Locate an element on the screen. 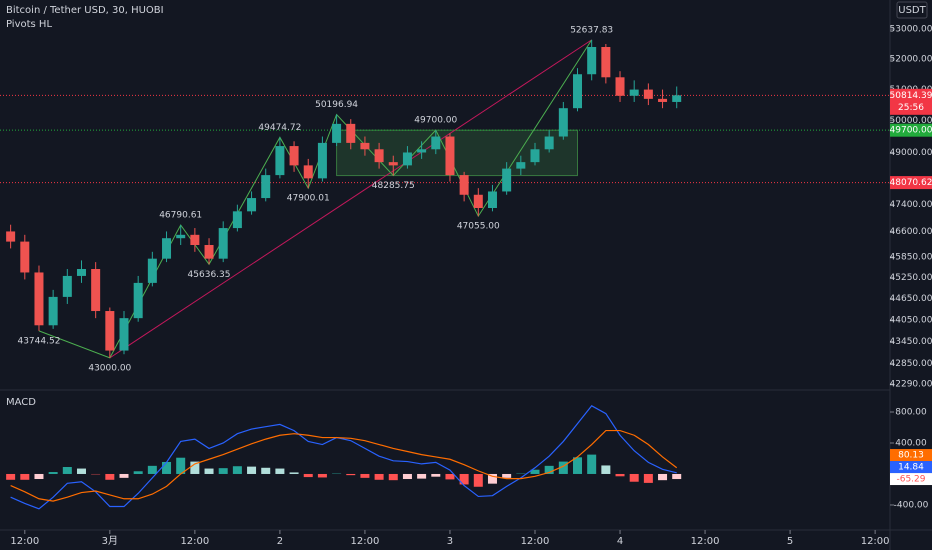  pivot-label: 50196.94 is located at coordinates (336, 105).